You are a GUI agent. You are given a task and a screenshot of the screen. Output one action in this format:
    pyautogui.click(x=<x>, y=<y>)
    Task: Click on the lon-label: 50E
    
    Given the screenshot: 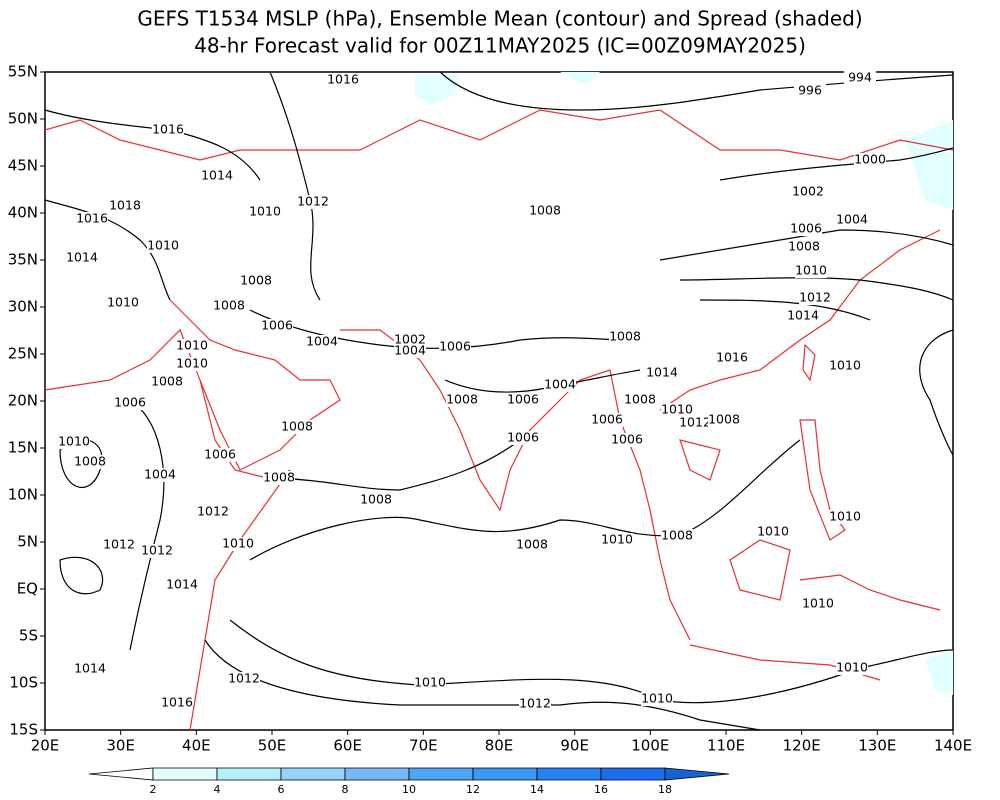 What is the action you would take?
    pyautogui.click(x=272, y=746)
    